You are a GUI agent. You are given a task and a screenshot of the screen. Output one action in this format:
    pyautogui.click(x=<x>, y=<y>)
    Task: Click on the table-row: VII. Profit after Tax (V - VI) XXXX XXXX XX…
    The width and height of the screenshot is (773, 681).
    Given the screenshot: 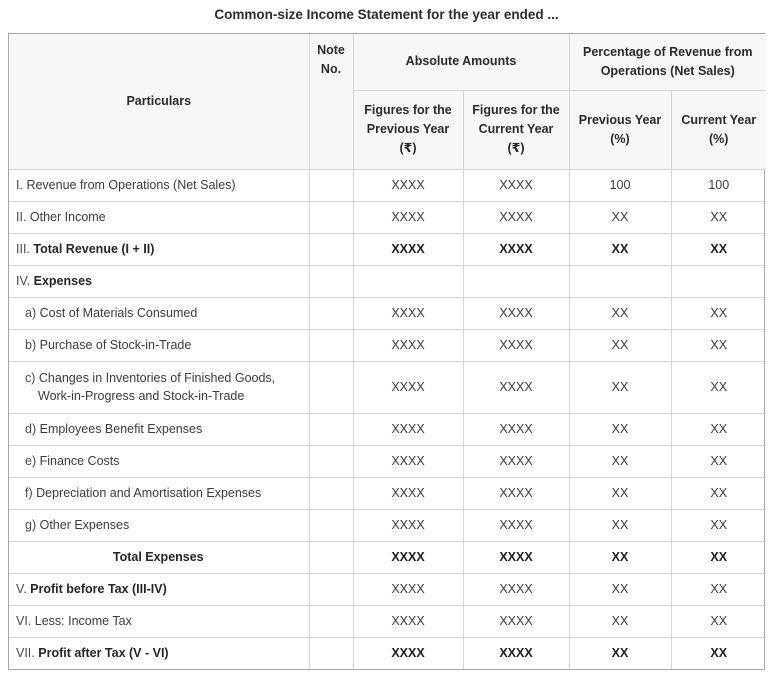 What is the action you would take?
    pyautogui.click(x=387, y=652)
    